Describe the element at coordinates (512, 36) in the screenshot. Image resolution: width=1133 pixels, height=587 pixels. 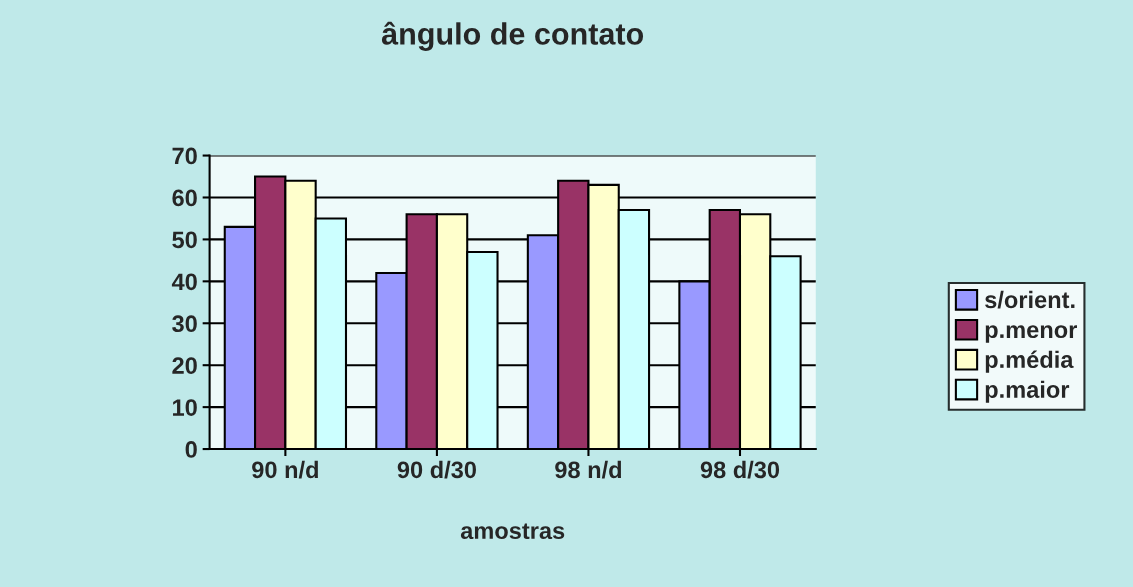
I see `chart-title: ângulo de contato` at that location.